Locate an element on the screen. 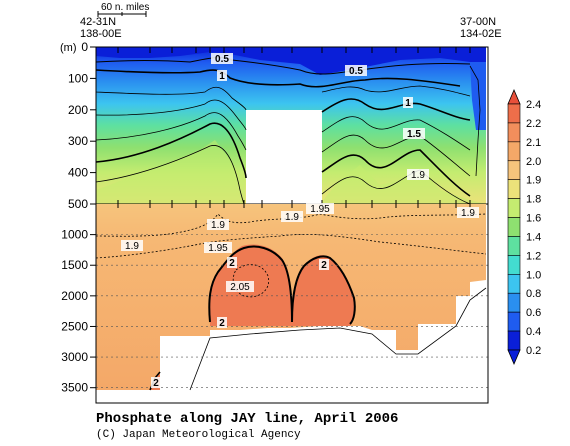 The width and height of the screenshot is (570, 446). colorbar-label: 0.6 is located at coordinates (533, 313).